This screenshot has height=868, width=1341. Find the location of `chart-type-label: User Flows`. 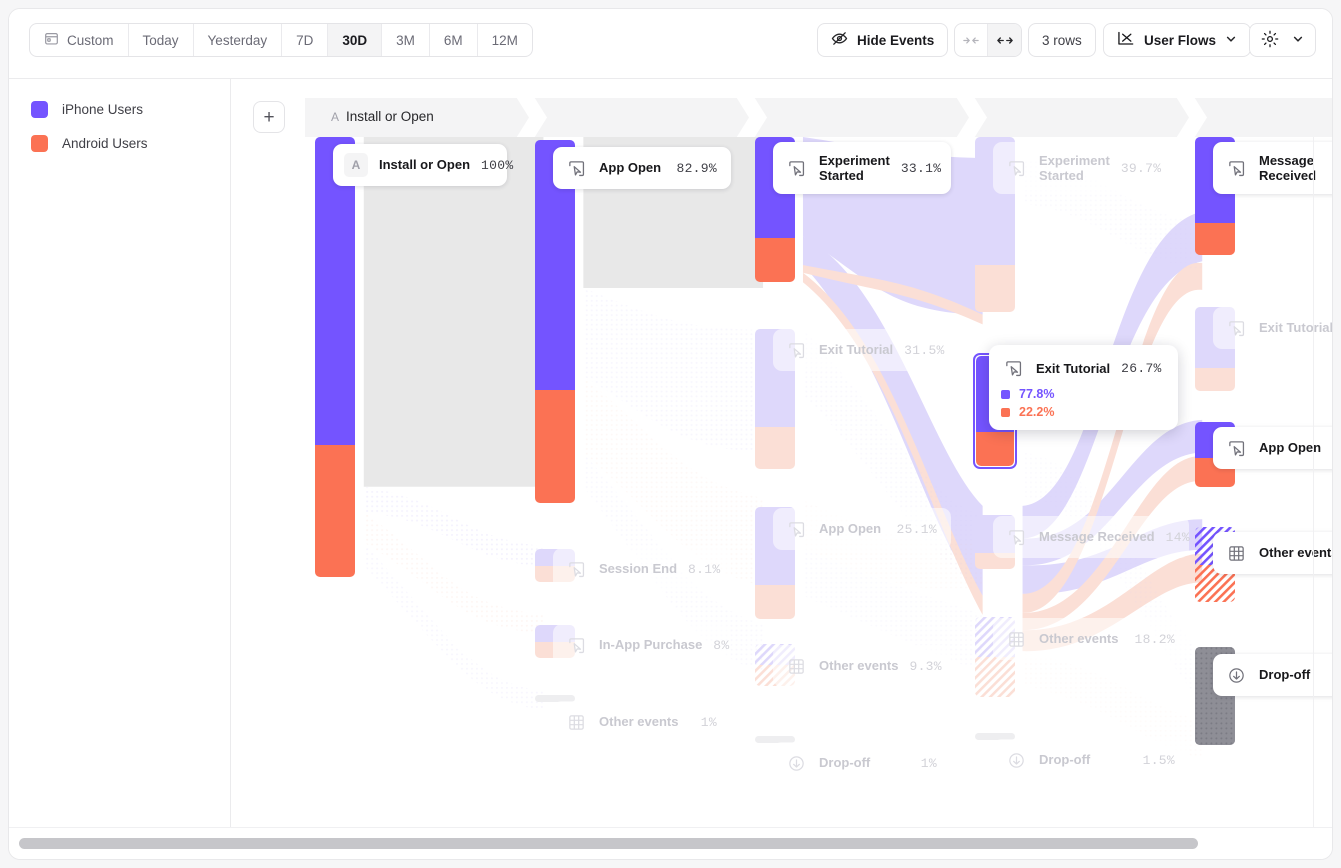

chart-type-label: User Flows is located at coordinates (1180, 40).